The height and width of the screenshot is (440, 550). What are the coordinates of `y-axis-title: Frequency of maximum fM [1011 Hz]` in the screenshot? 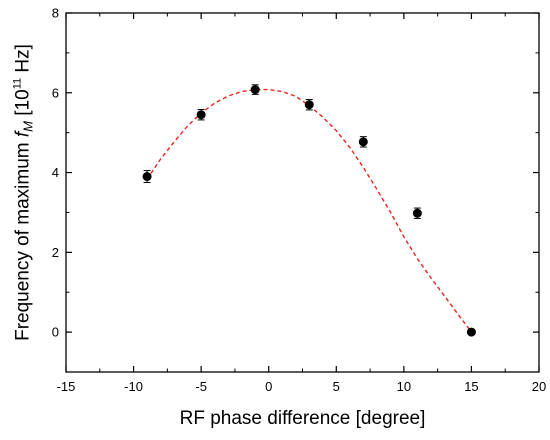 It's located at (24, 192).